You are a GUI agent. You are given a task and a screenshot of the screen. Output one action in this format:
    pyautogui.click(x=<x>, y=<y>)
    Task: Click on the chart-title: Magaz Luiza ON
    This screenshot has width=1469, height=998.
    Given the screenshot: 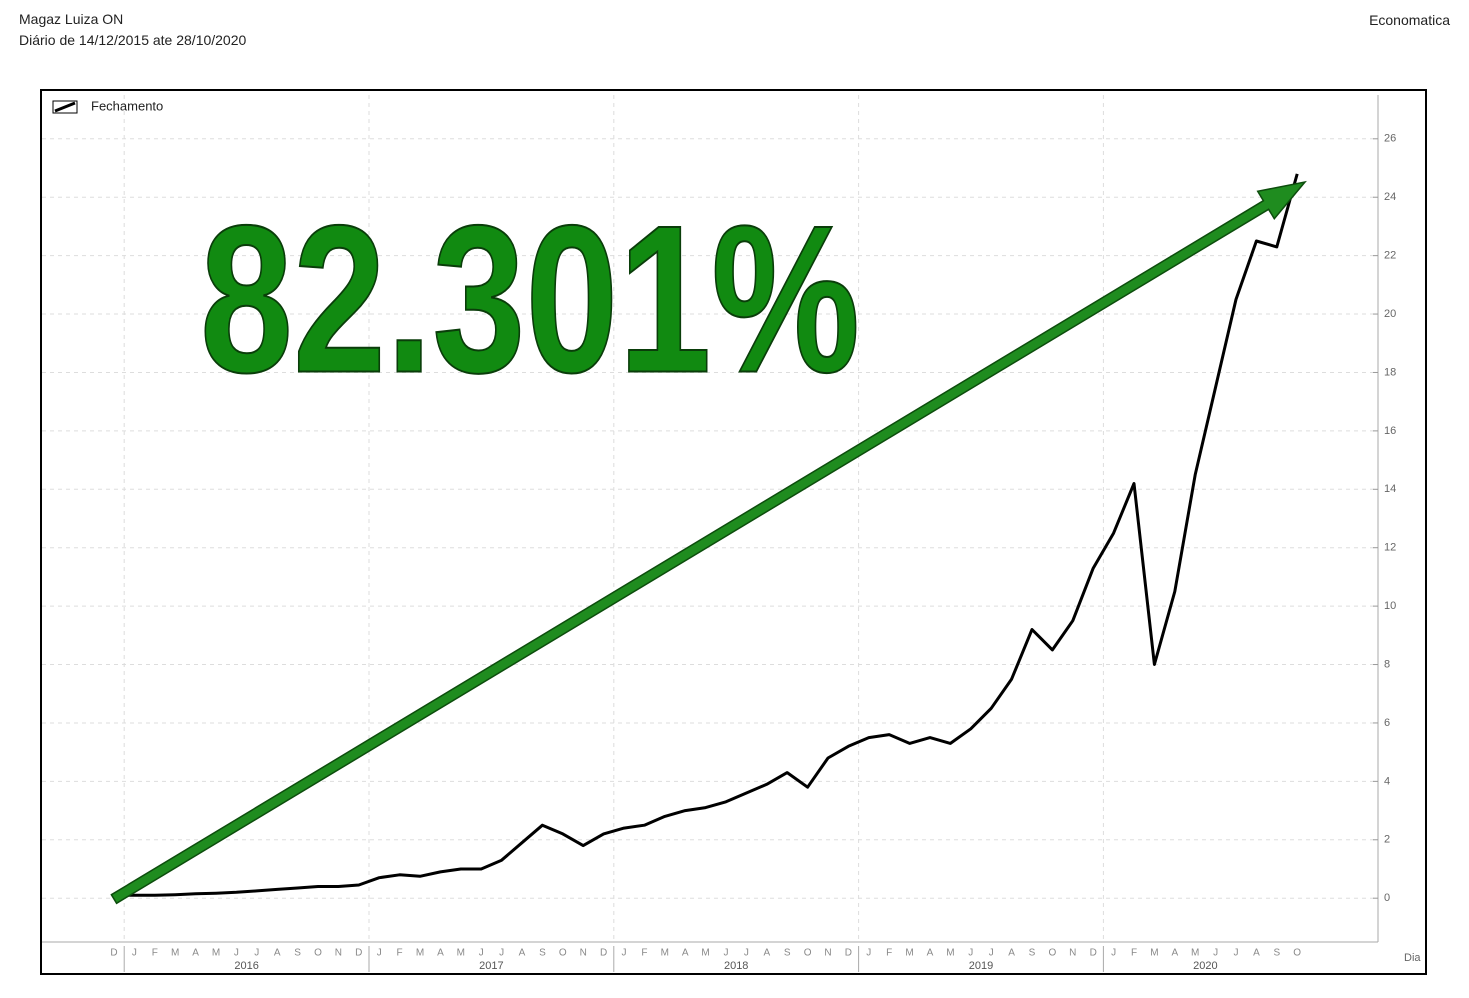 What is the action you would take?
    pyautogui.click(x=71, y=19)
    